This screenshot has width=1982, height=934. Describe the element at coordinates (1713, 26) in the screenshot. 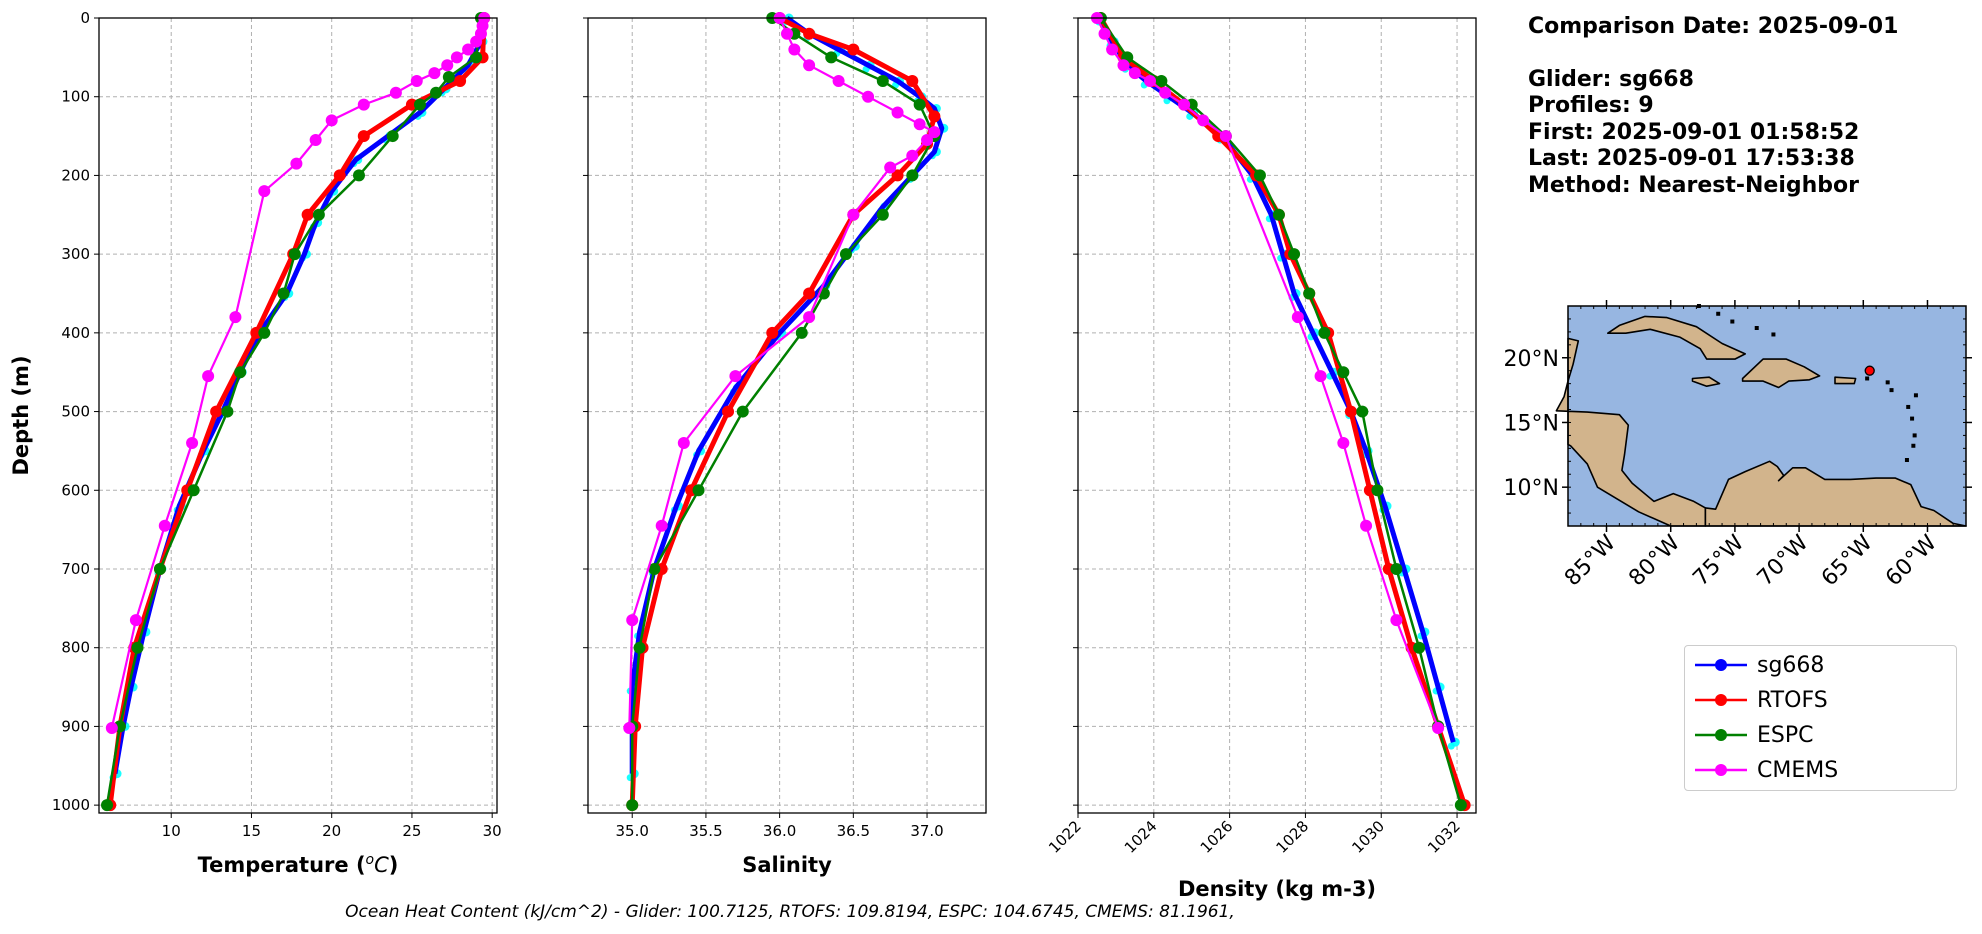

I see `comparison-date: Comparison Date: 2025-09-01` at that location.